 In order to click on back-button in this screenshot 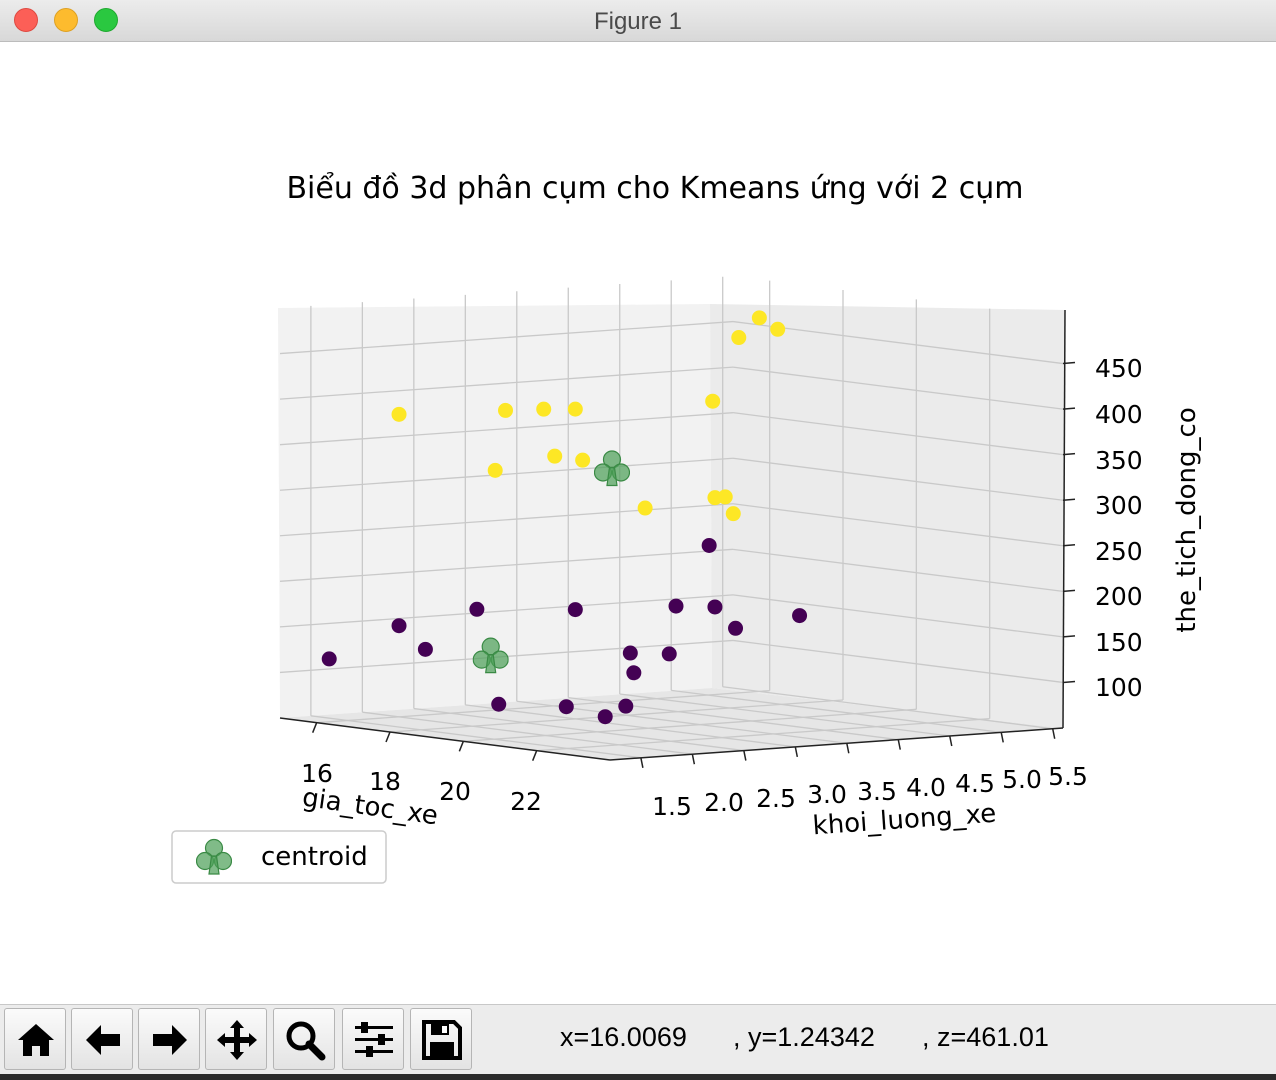, I will do `click(102, 1039)`.